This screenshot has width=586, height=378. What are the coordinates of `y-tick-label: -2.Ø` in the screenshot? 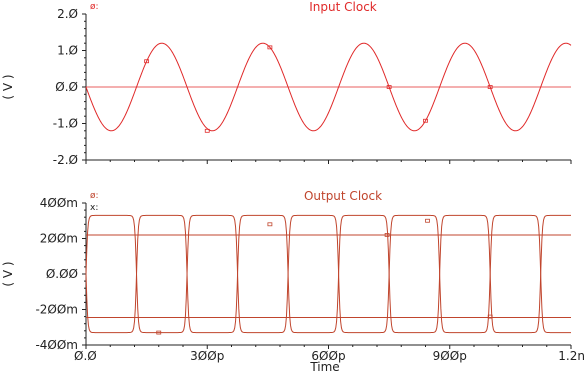 It's located at (65, 160).